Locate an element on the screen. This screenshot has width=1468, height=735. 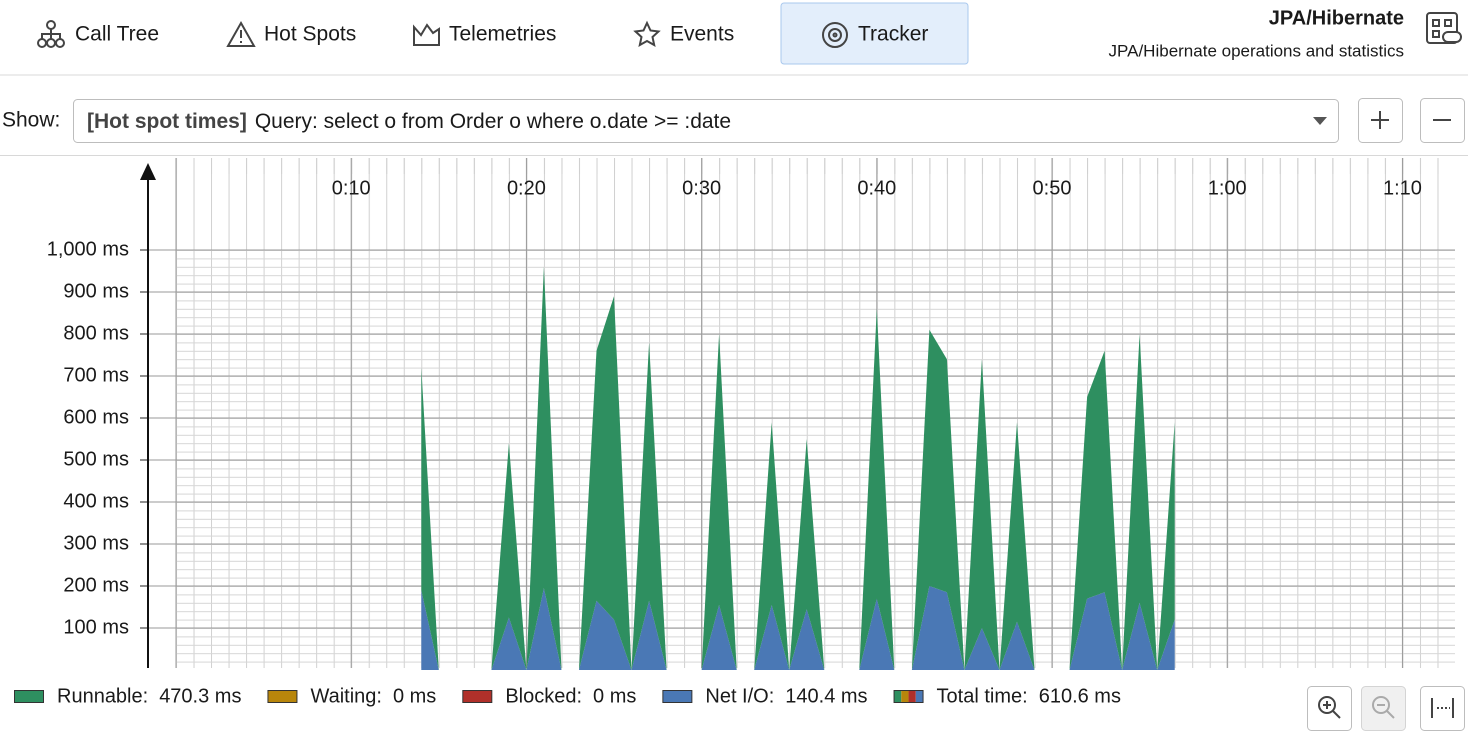
tab: Telemetries is located at coordinates (490, 33).